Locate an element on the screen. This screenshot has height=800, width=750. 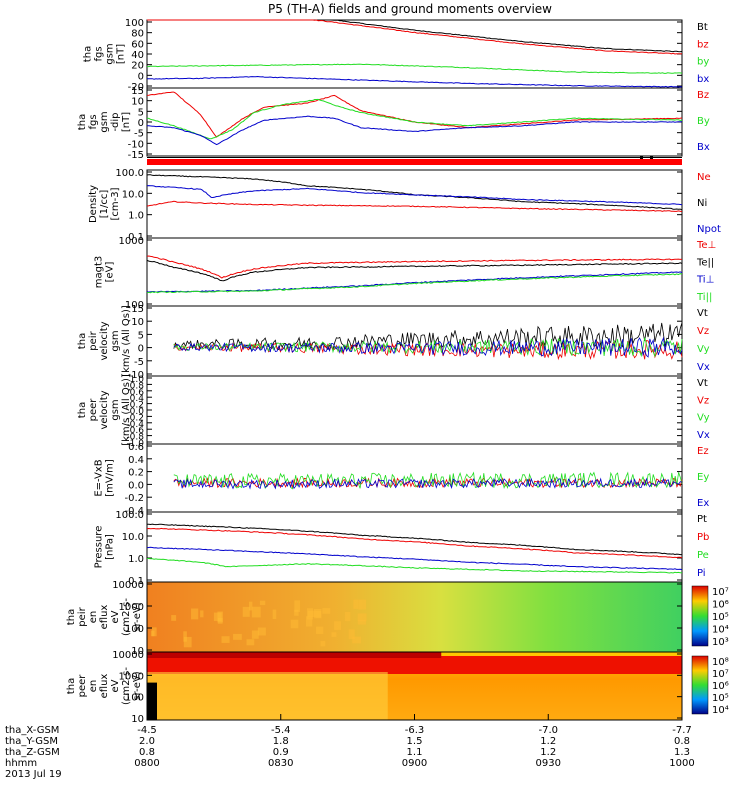
series-line-Ni is located at coordinates (414, 192).